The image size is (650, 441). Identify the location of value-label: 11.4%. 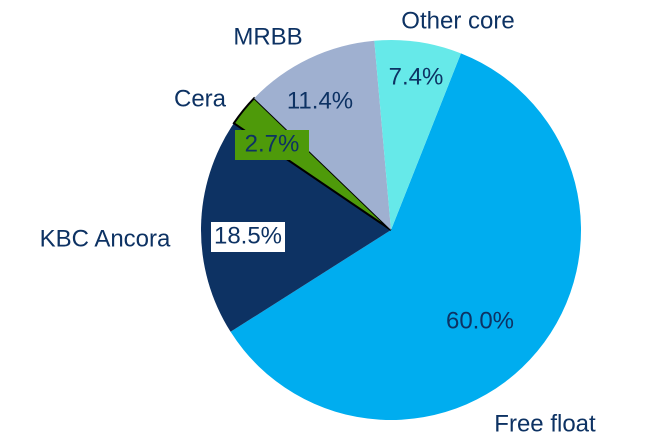
(320, 100).